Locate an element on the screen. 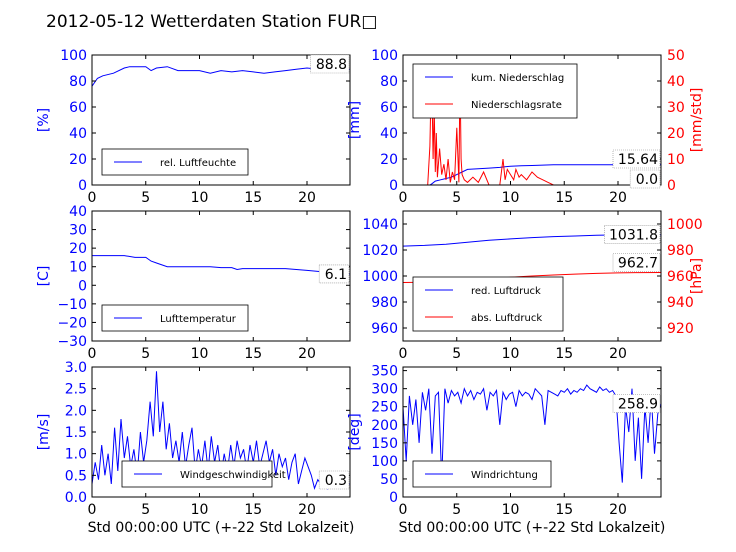 Image resolution: width=736 pixels, height=552 pixels. legend-entry: Windgeschwindigkeit is located at coordinates (233, 475).